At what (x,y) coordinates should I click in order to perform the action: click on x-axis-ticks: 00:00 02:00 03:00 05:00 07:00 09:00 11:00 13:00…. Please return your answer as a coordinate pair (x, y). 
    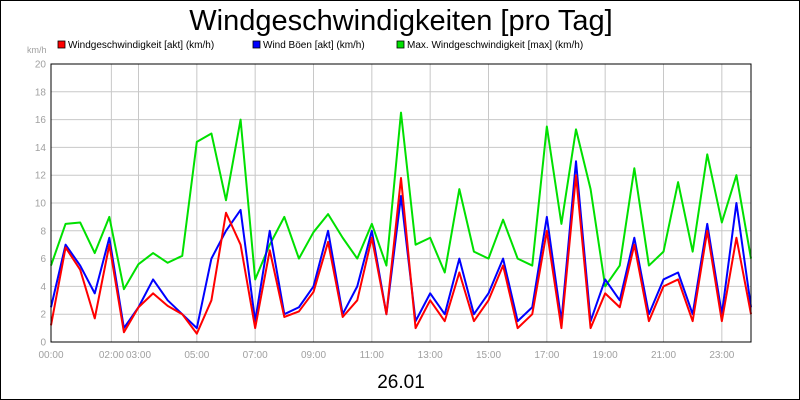
    Looking at the image, I should click on (386, 355).